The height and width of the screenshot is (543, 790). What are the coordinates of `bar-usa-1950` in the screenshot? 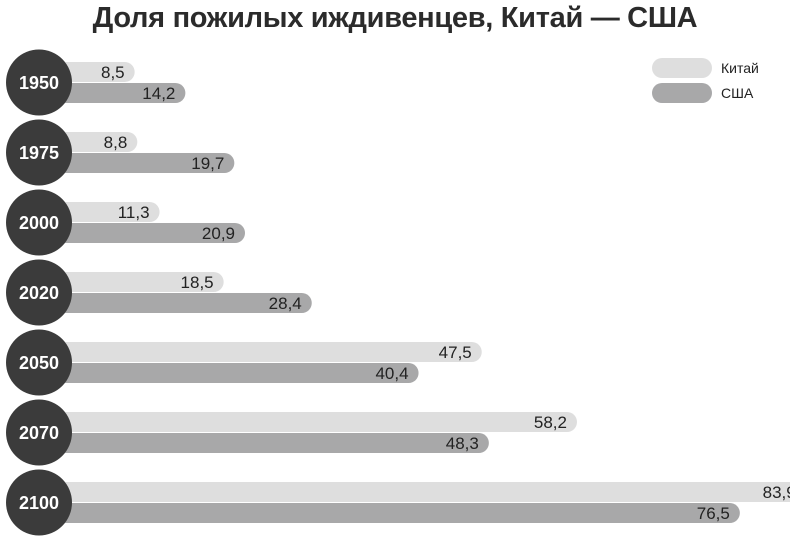 It's located at (112, 93).